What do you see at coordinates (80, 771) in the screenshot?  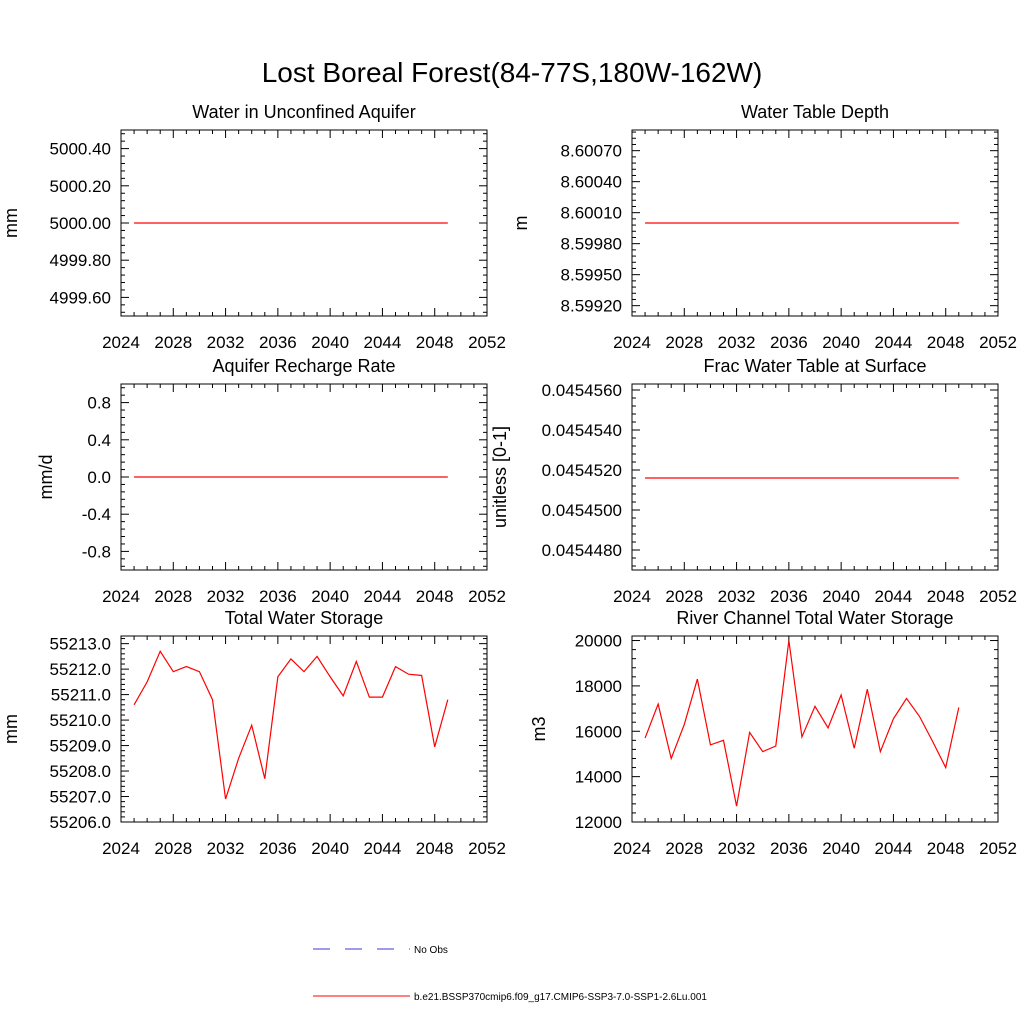 I see `y-tick-label: 55208.0` at bounding box center [80, 771].